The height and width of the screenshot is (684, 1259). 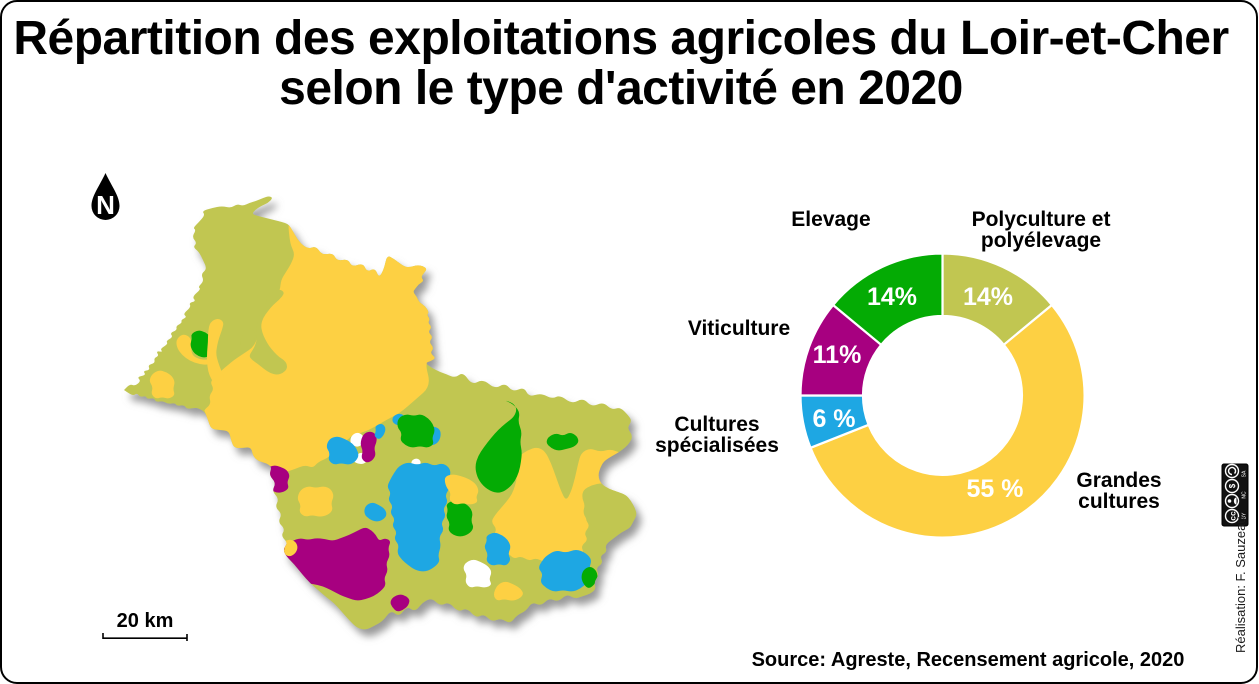 I want to click on svg-text: N, so click(x=105, y=205).